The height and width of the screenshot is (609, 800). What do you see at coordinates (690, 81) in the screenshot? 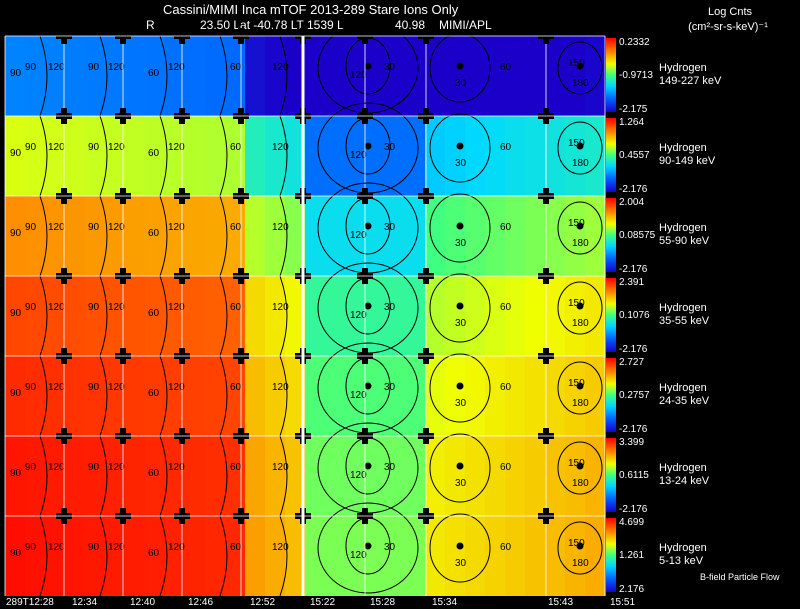
I see `energy-range-label: 149-227 keV` at bounding box center [690, 81].